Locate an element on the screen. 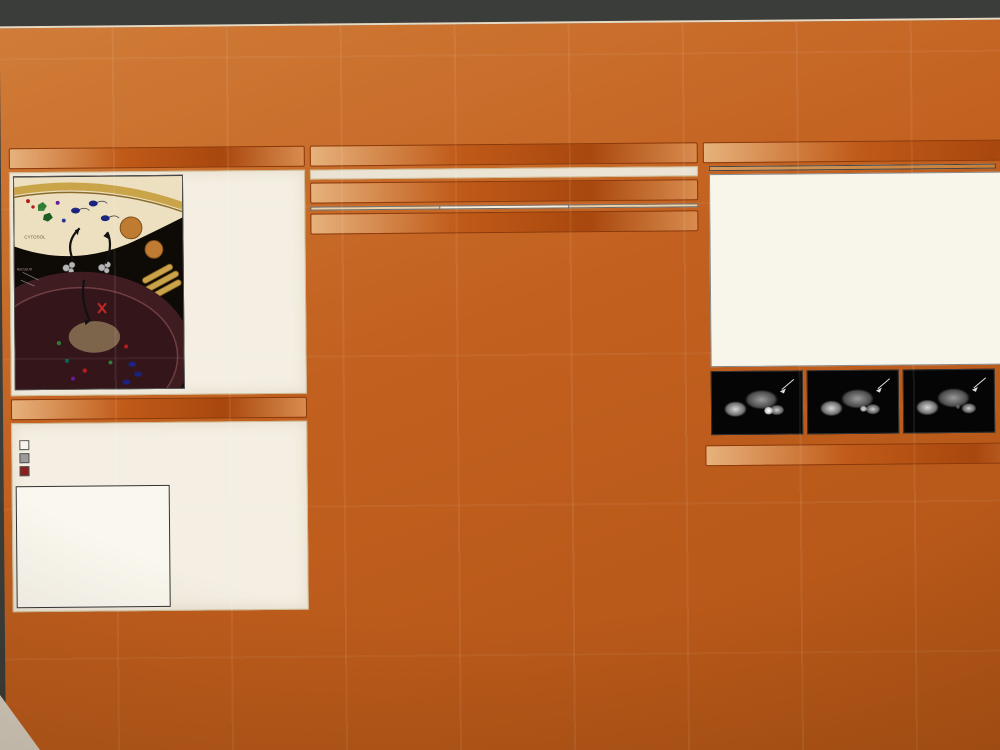  preclinical-panel is located at coordinates (160, 516).